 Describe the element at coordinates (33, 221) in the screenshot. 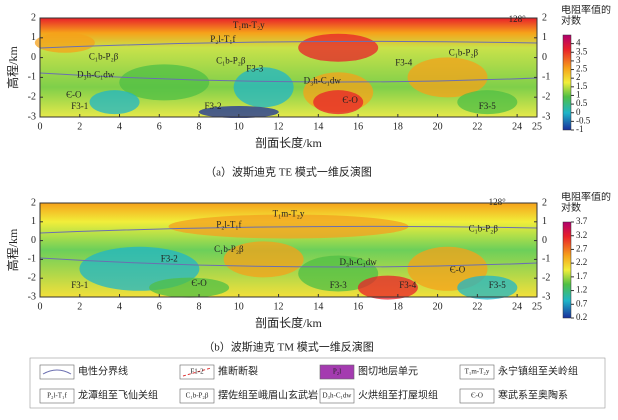

I see `y-tick-label: 1` at that location.